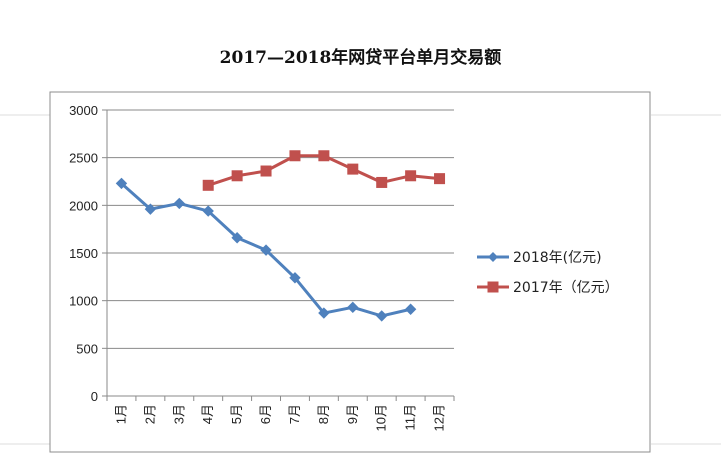 The height and width of the screenshot is (454, 721). What do you see at coordinates (294, 414) in the screenshot?
I see `x-tick-label: 7月` at bounding box center [294, 414].